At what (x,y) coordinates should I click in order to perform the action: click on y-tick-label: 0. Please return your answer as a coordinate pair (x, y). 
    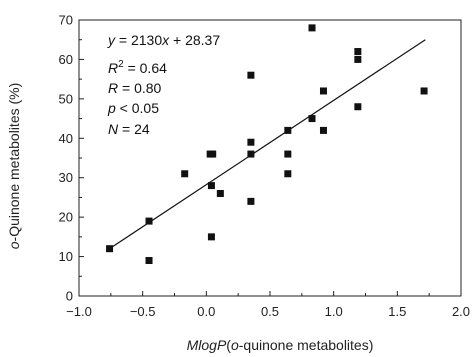
    Looking at the image, I should click on (69, 296).